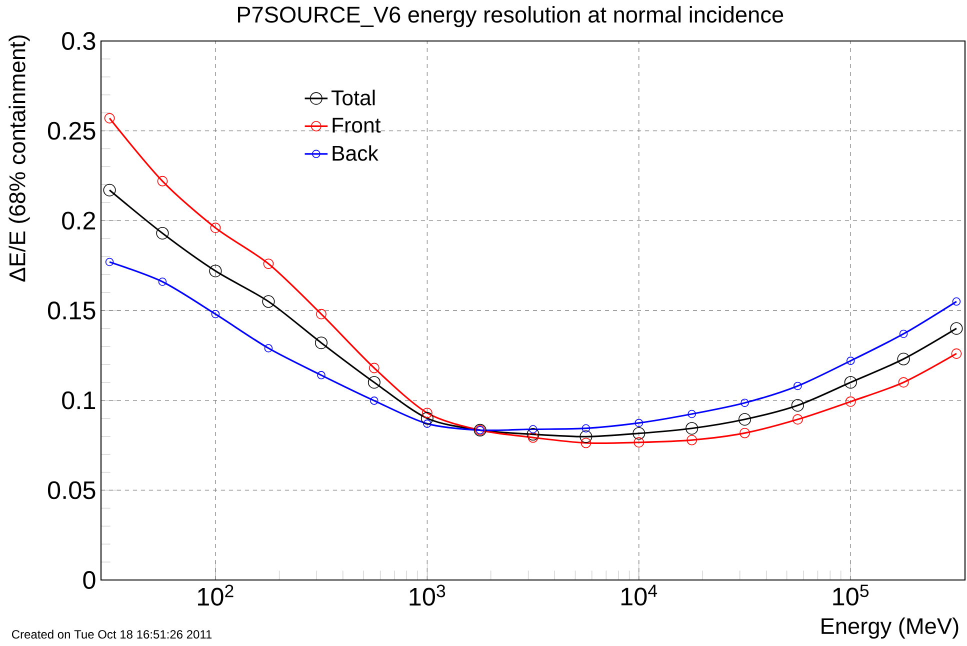  Describe the element at coordinates (851, 595) in the screenshot. I see `x-tick-label: 10$^{5}$` at that location.